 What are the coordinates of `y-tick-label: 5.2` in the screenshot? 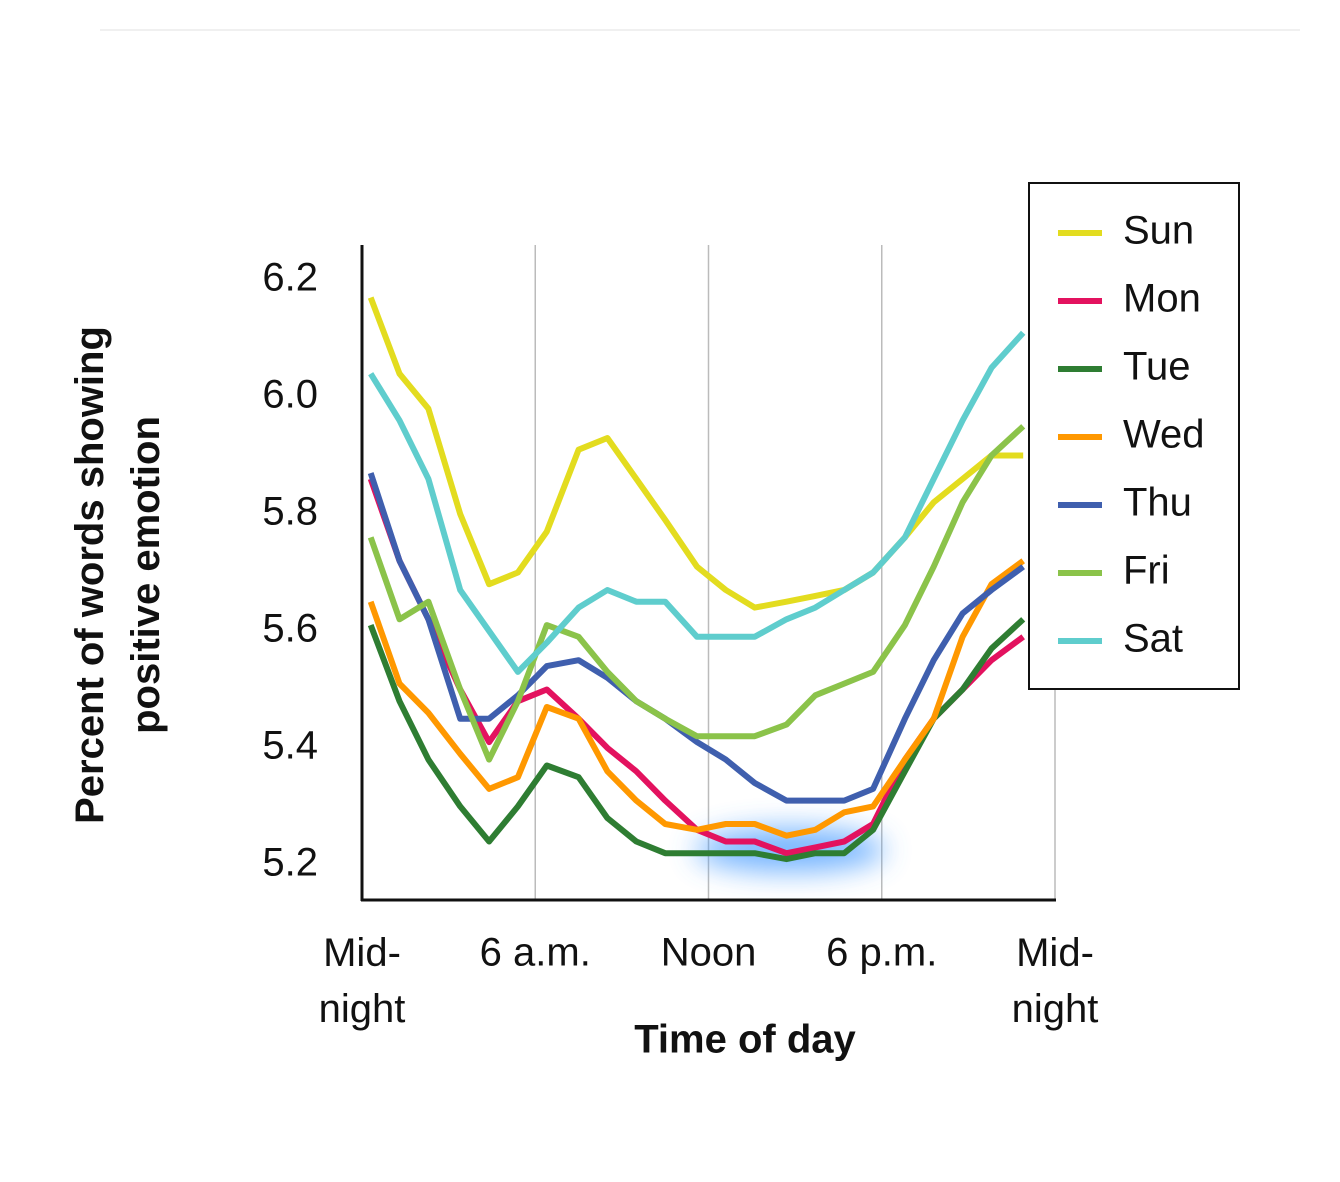 It's located at (290, 862).